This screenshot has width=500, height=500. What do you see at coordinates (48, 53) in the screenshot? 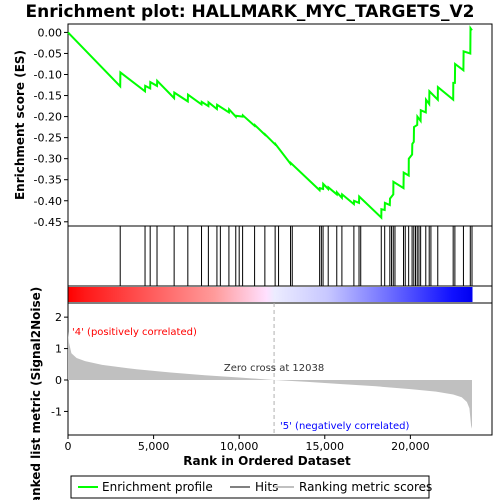
I see `es-y-tick-label: -0.05` at bounding box center [48, 53].